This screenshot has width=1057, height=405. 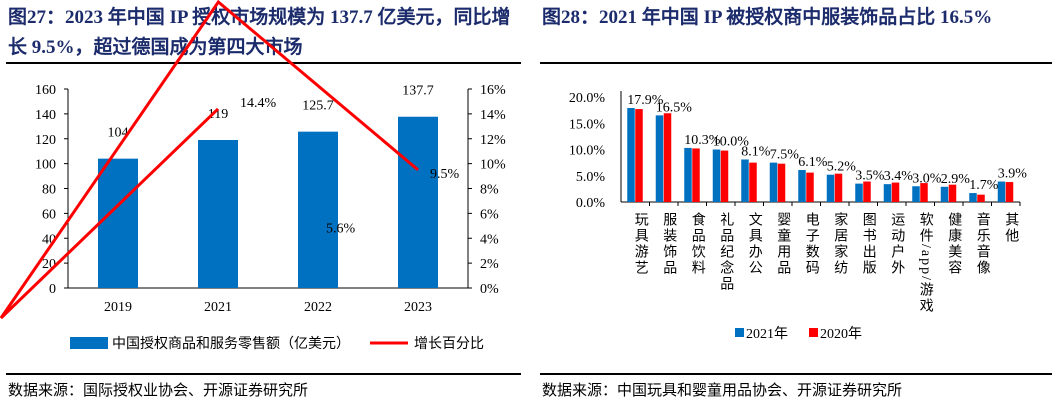 What do you see at coordinates (796, 63) in the screenshot?
I see `right-top-divider` at bounding box center [796, 63].